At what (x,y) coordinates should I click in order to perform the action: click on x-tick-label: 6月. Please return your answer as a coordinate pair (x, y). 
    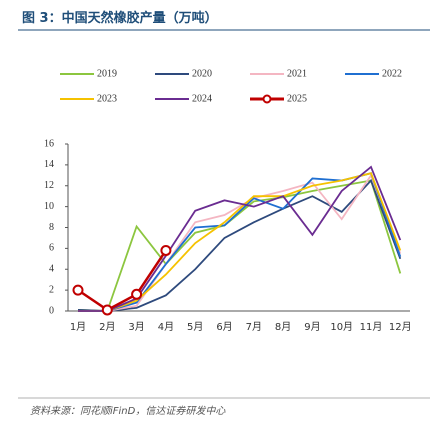
    Looking at the image, I should click on (224, 327).